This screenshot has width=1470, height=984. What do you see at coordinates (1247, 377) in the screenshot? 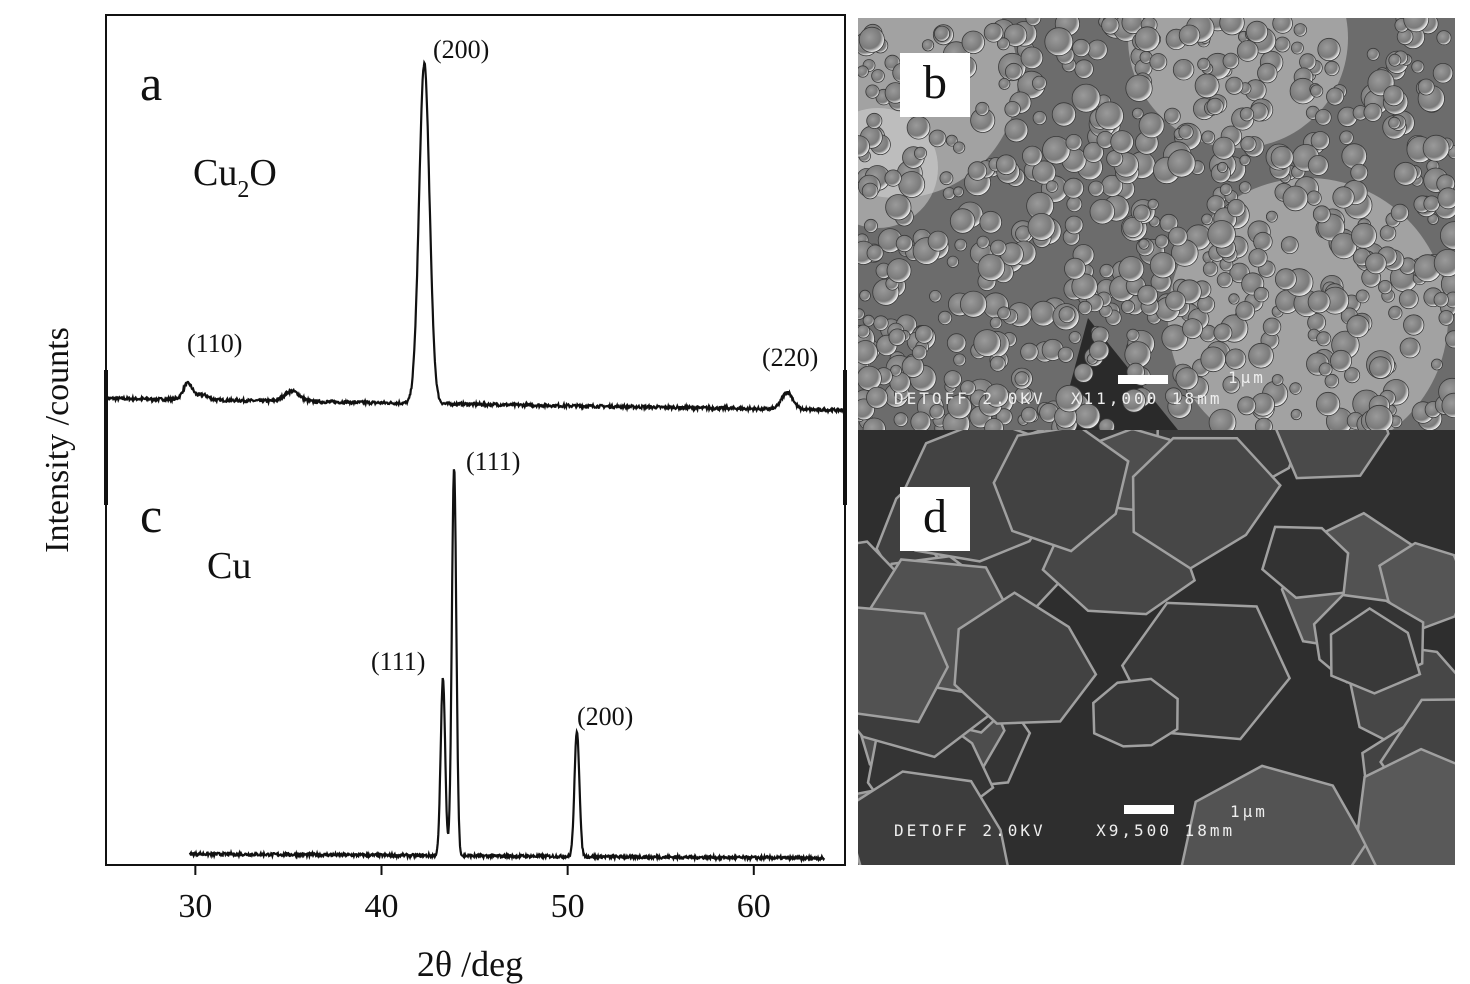
I see `scale-label-b: 1µm` at bounding box center [1247, 377].